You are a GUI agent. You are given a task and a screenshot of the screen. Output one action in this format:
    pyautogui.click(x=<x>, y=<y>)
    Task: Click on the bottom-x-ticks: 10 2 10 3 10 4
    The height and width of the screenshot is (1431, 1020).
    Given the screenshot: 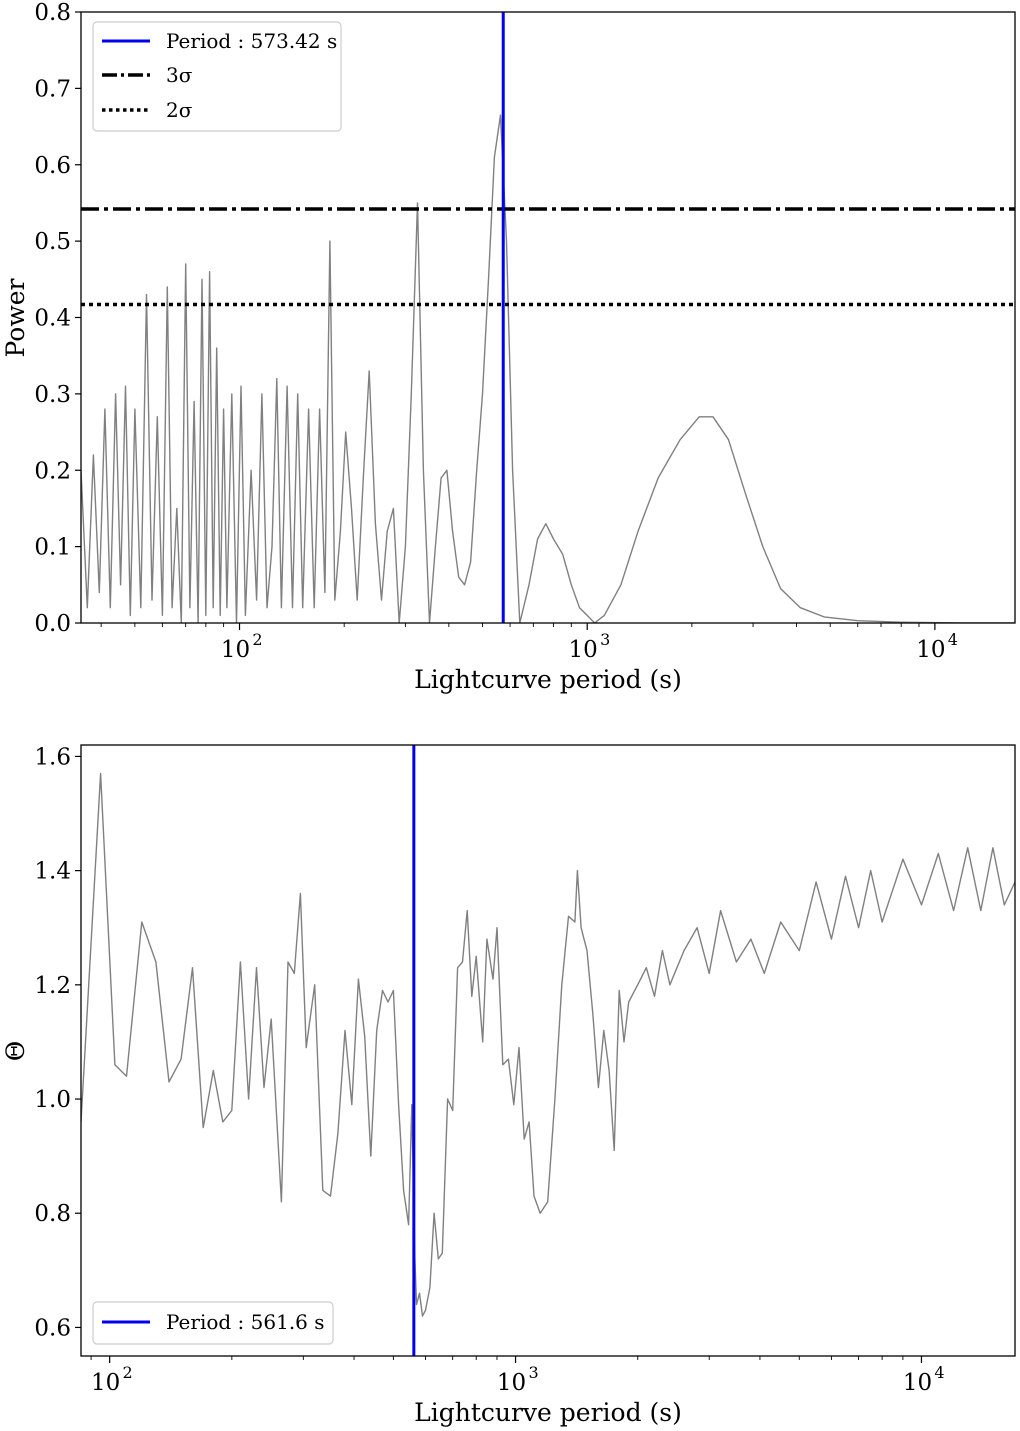 What is the action you would take?
    pyautogui.click(x=517, y=1376)
    